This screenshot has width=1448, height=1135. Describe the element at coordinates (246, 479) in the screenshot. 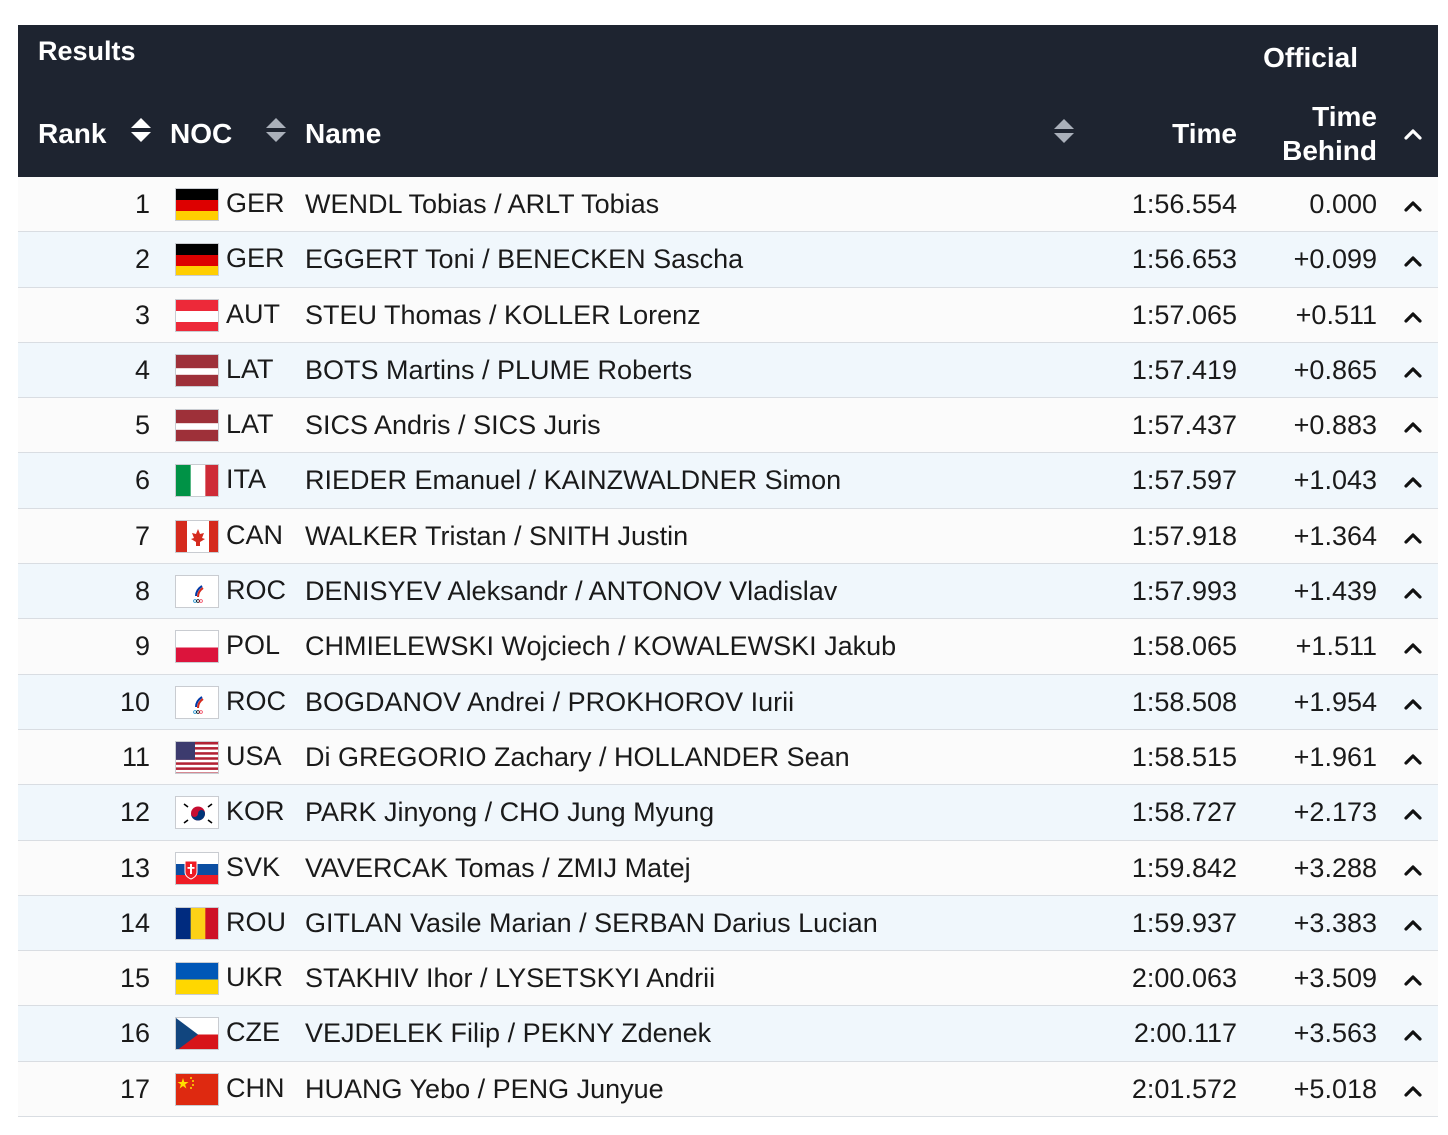

I see `noc-cell: ITA` at that location.